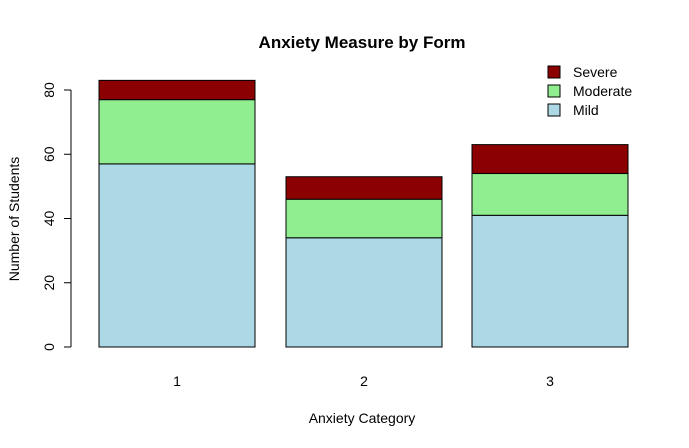 Image resolution: width=689 pixels, height=448 pixels. Describe the element at coordinates (586, 110) in the screenshot. I see `legend-label-mild: Mild` at that location.